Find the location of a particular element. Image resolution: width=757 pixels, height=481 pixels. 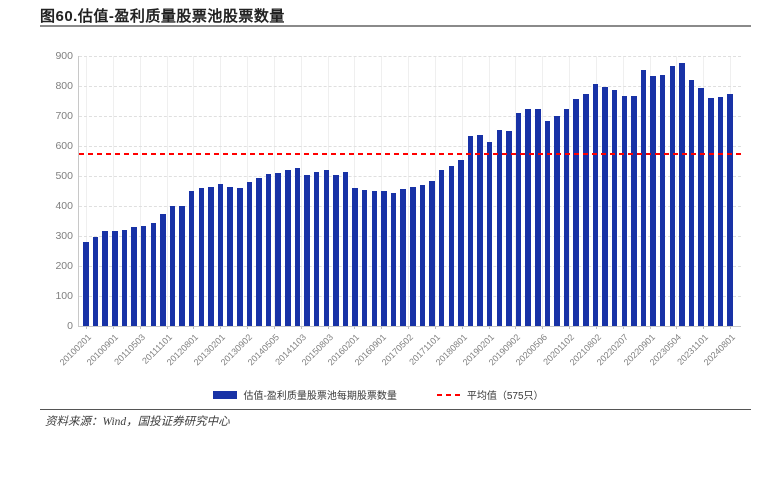

bar-series-swatch-icon is located at coordinates (225, 394).